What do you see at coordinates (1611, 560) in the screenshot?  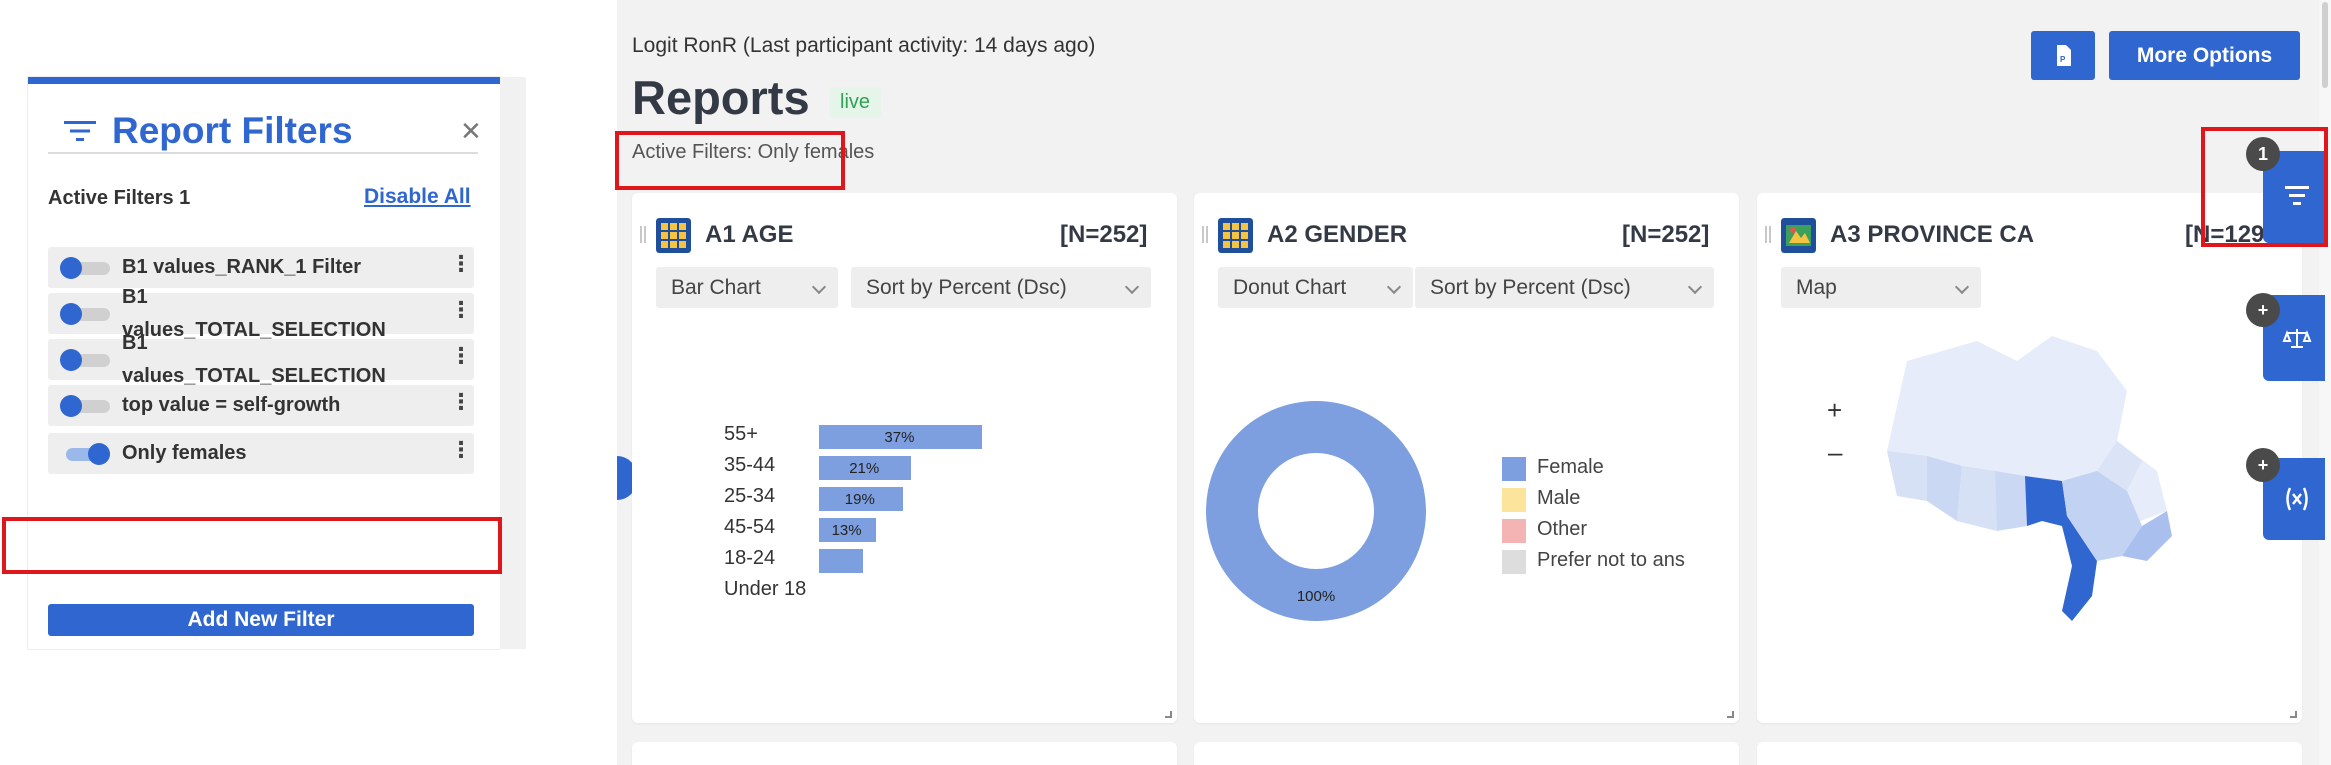 I see `legend-entry: Prefer not to ans` at bounding box center [1611, 560].